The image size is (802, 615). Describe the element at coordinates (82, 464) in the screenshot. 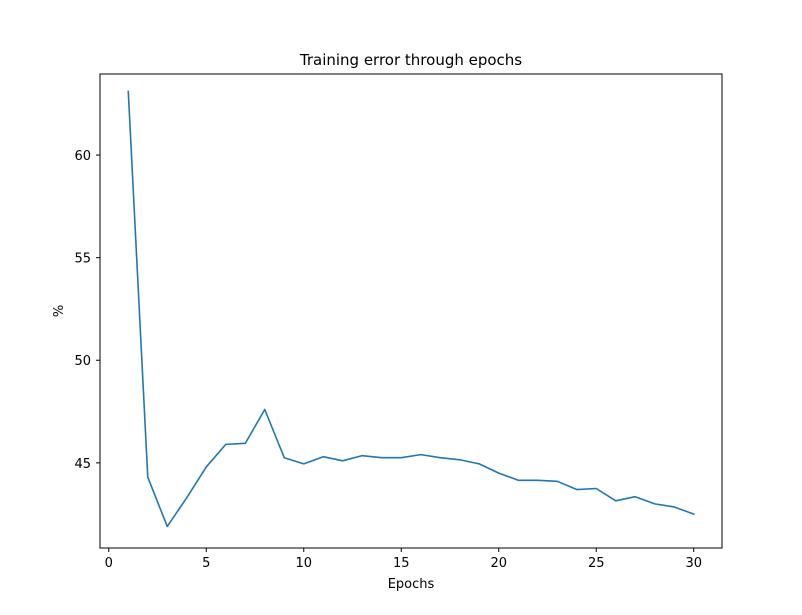

I see `y-tick-label: 45` at that location.